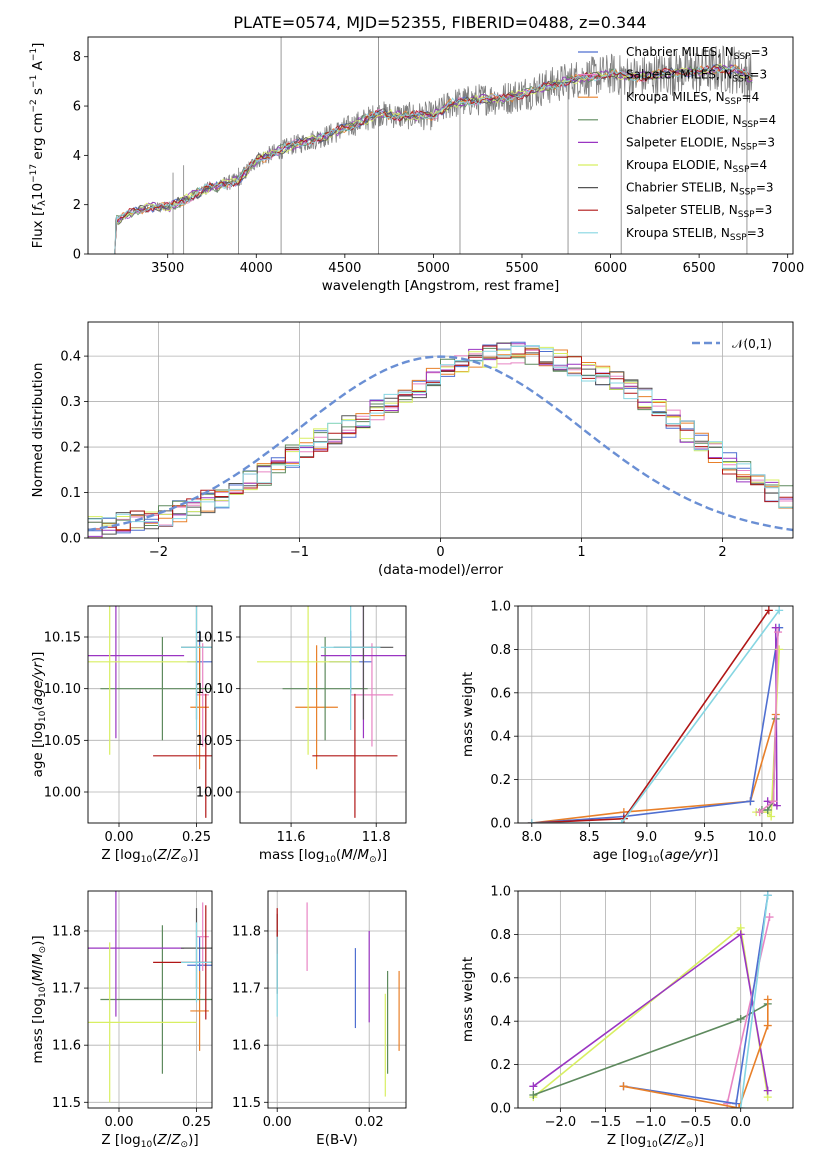  What do you see at coordinates (655, 725) in the screenshot?
I see `mass-weight-line-chabrier_miles` at bounding box center [655, 725].